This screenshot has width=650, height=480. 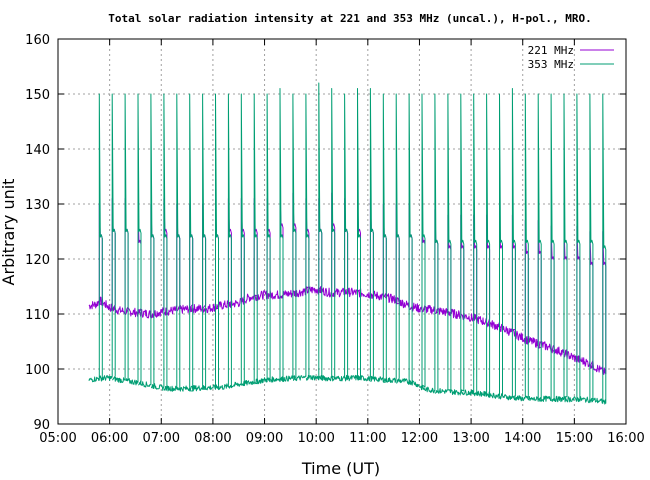 I want to click on x-tick-label: 10:00, so click(x=315, y=438).